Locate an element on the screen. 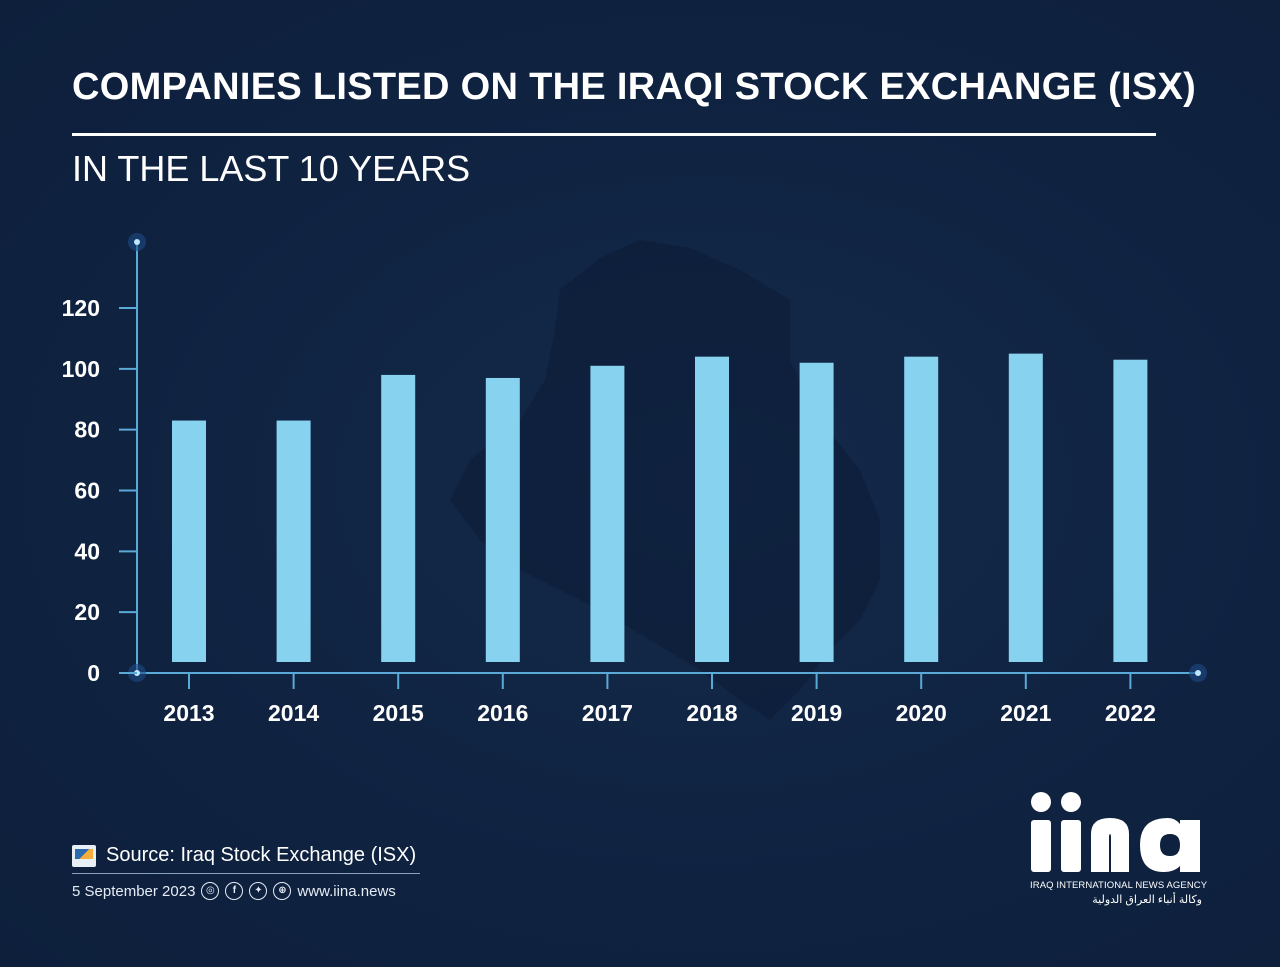 This screenshot has height=967, width=1280. y-tick-label: 120 is located at coordinates (81, 308).